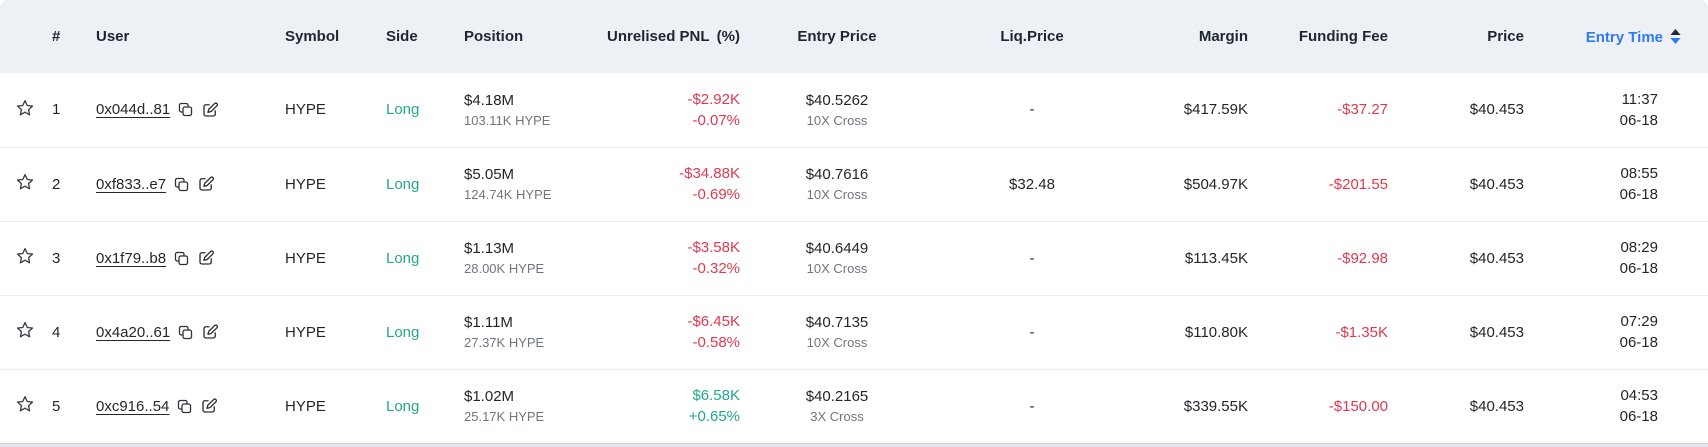 The image size is (1708, 447). What do you see at coordinates (181, 36) in the screenshot?
I see `col-header-user: User` at bounding box center [181, 36].